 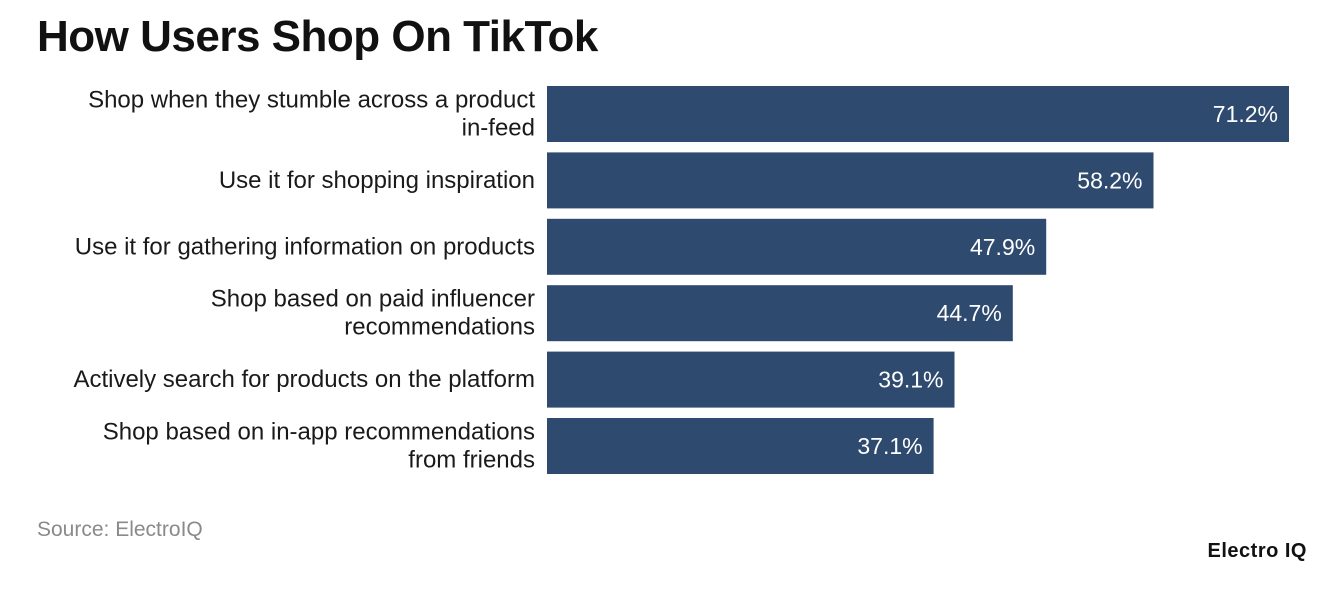 I want to click on source-note: Source: ElectroIQ, so click(x=120, y=529).